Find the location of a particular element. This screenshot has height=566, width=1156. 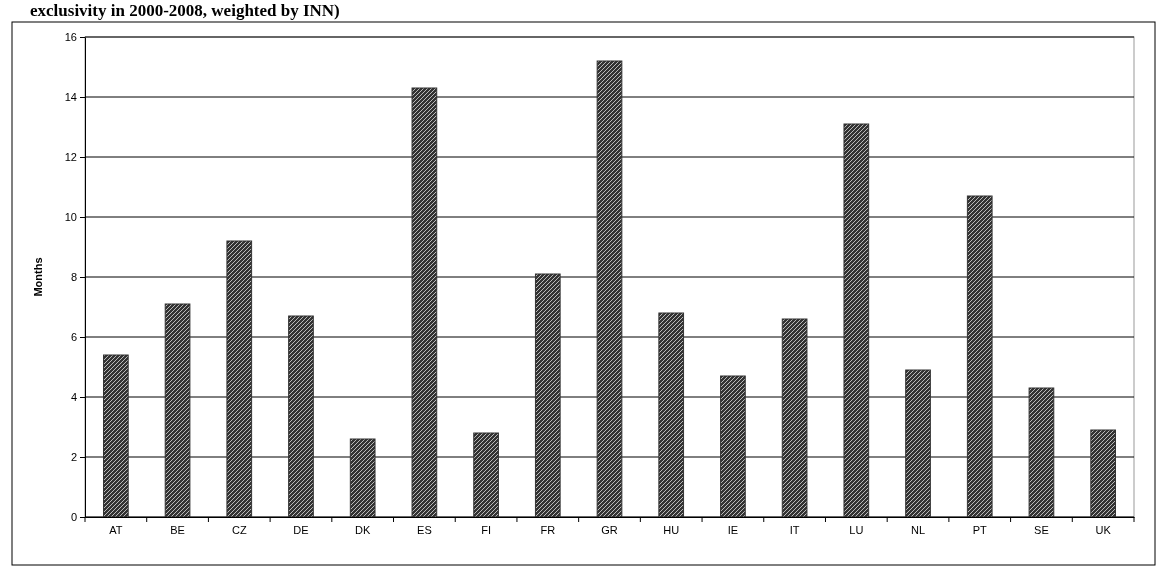

y-axis-title: Months is located at coordinates (38, 277).